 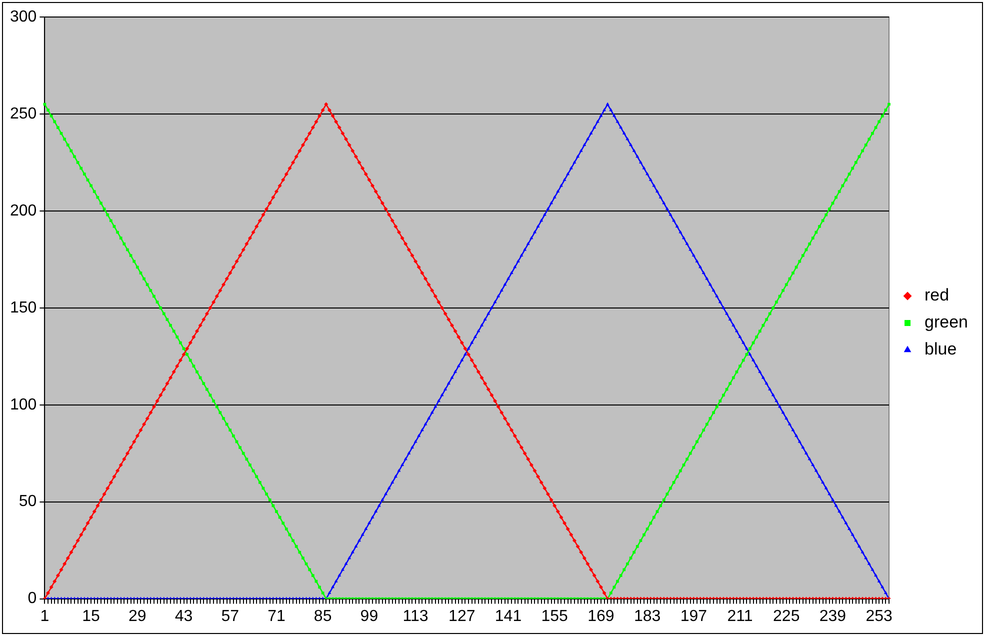 What do you see at coordinates (23, 307) in the screenshot?
I see `y-tick-label: 150` at bounding box center [23, 307].